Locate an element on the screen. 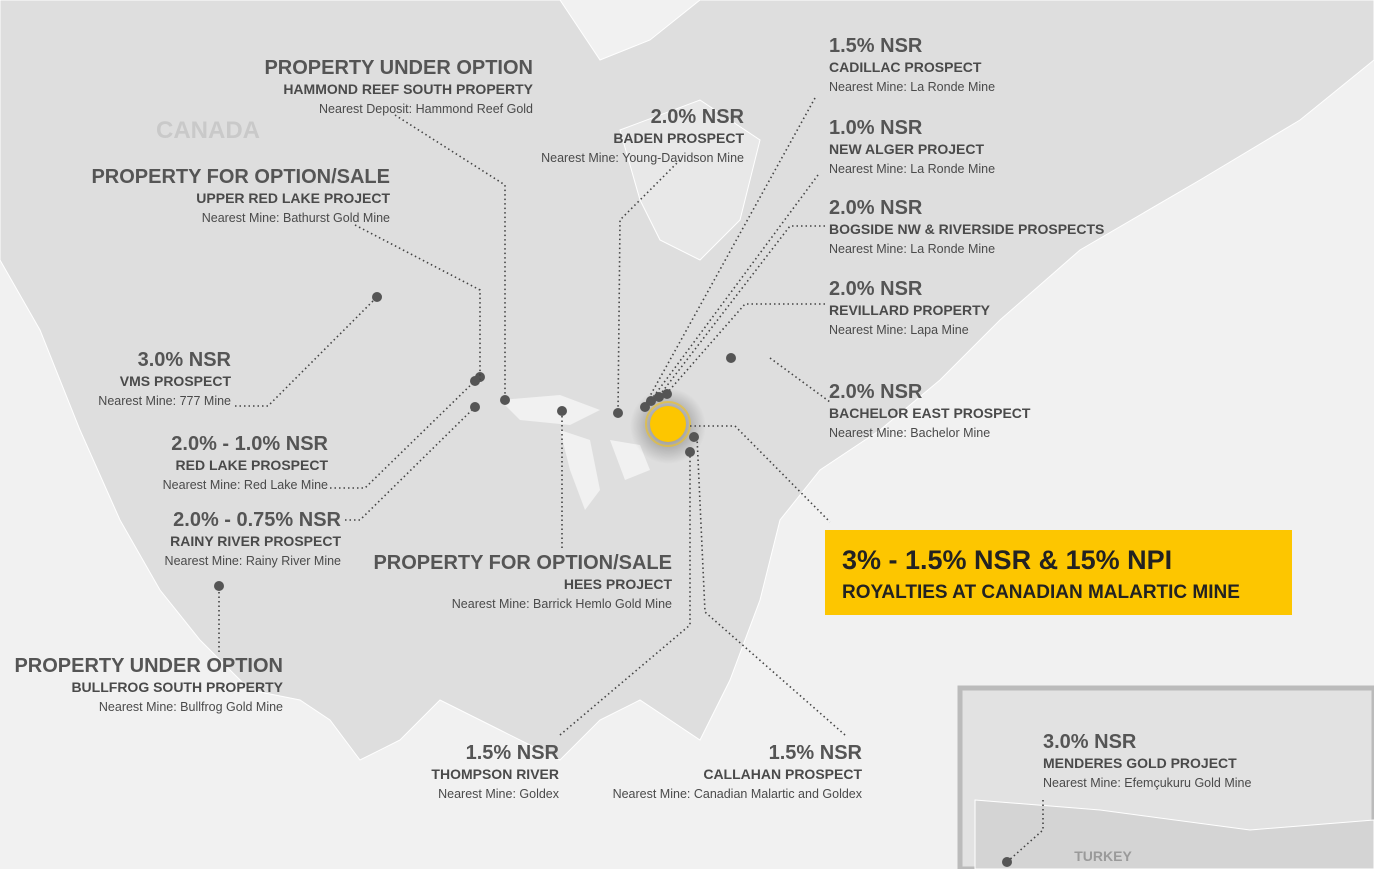  country-label: CANADA is located at coordinates (208, 130).